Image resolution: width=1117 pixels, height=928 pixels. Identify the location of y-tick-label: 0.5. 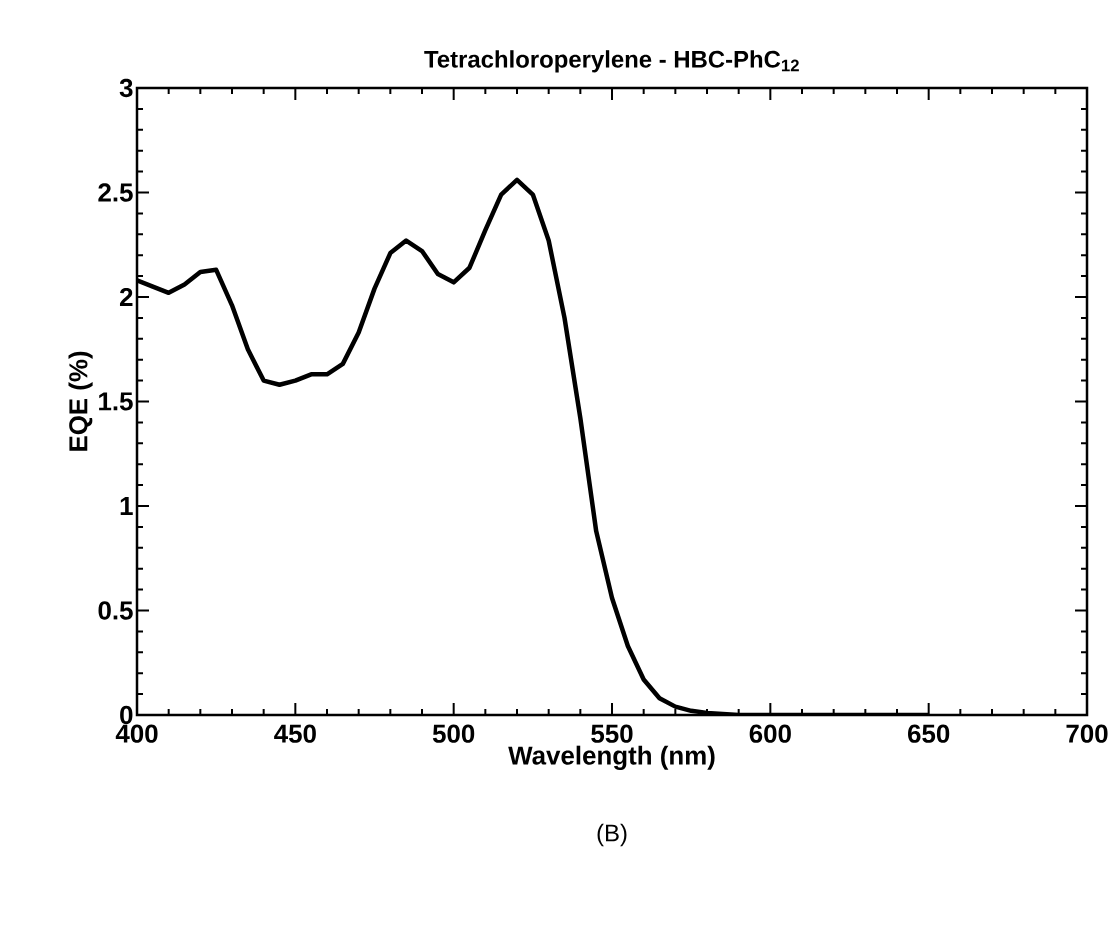
(115, 610).